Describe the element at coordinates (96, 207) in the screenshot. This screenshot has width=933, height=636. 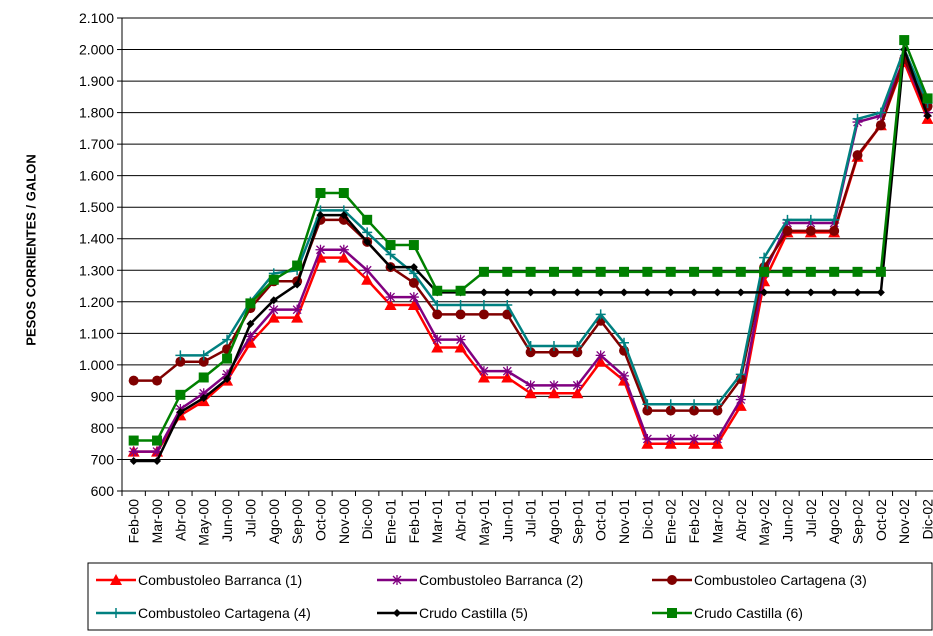
I see `y-tick-label: 1.500` at that location.